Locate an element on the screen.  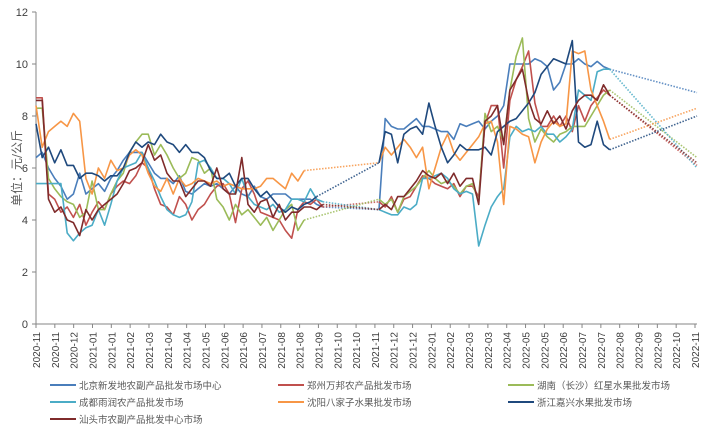
legend-label: 成都雨润农产品批发市场 is located at coordinates (131, 403).